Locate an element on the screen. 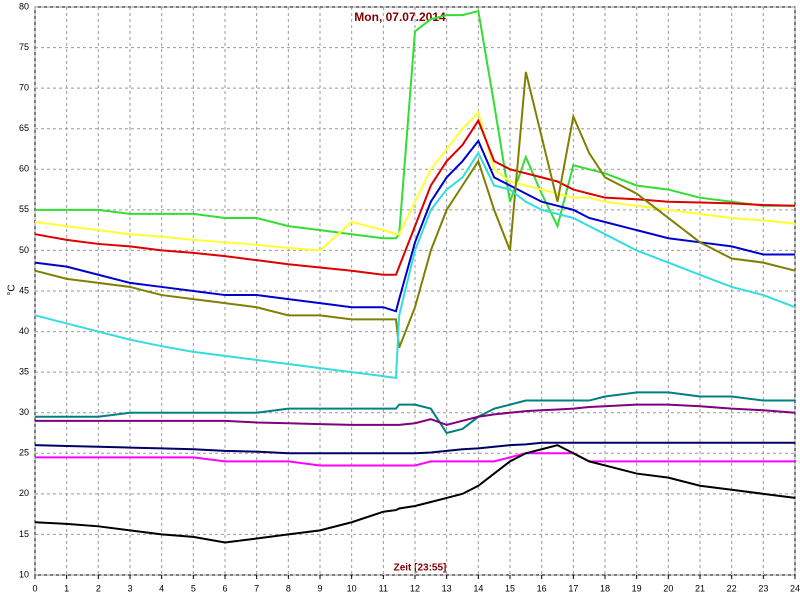 This screenshot has height=600, width=800. x-tick-label: 8 is located at coordinates (288, 588).